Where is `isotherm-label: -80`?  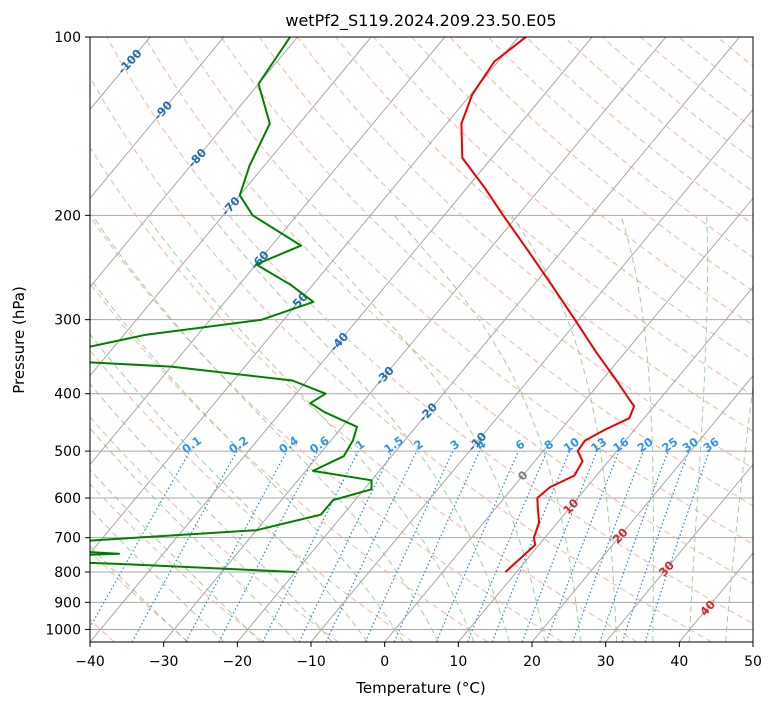 isotherm-label: -80 is located at coordinates (197, 158).